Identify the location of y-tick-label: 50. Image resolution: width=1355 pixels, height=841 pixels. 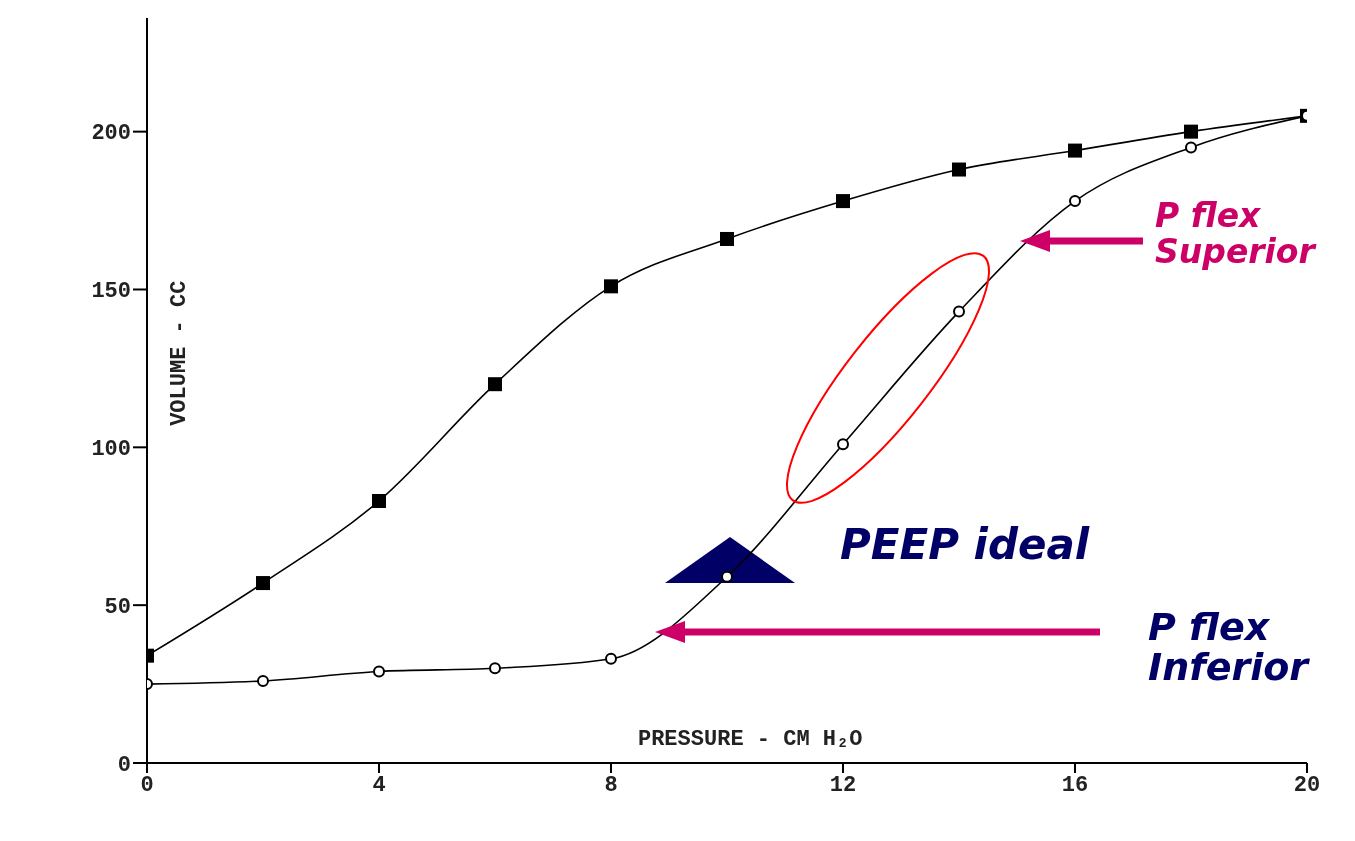
(117, 607).